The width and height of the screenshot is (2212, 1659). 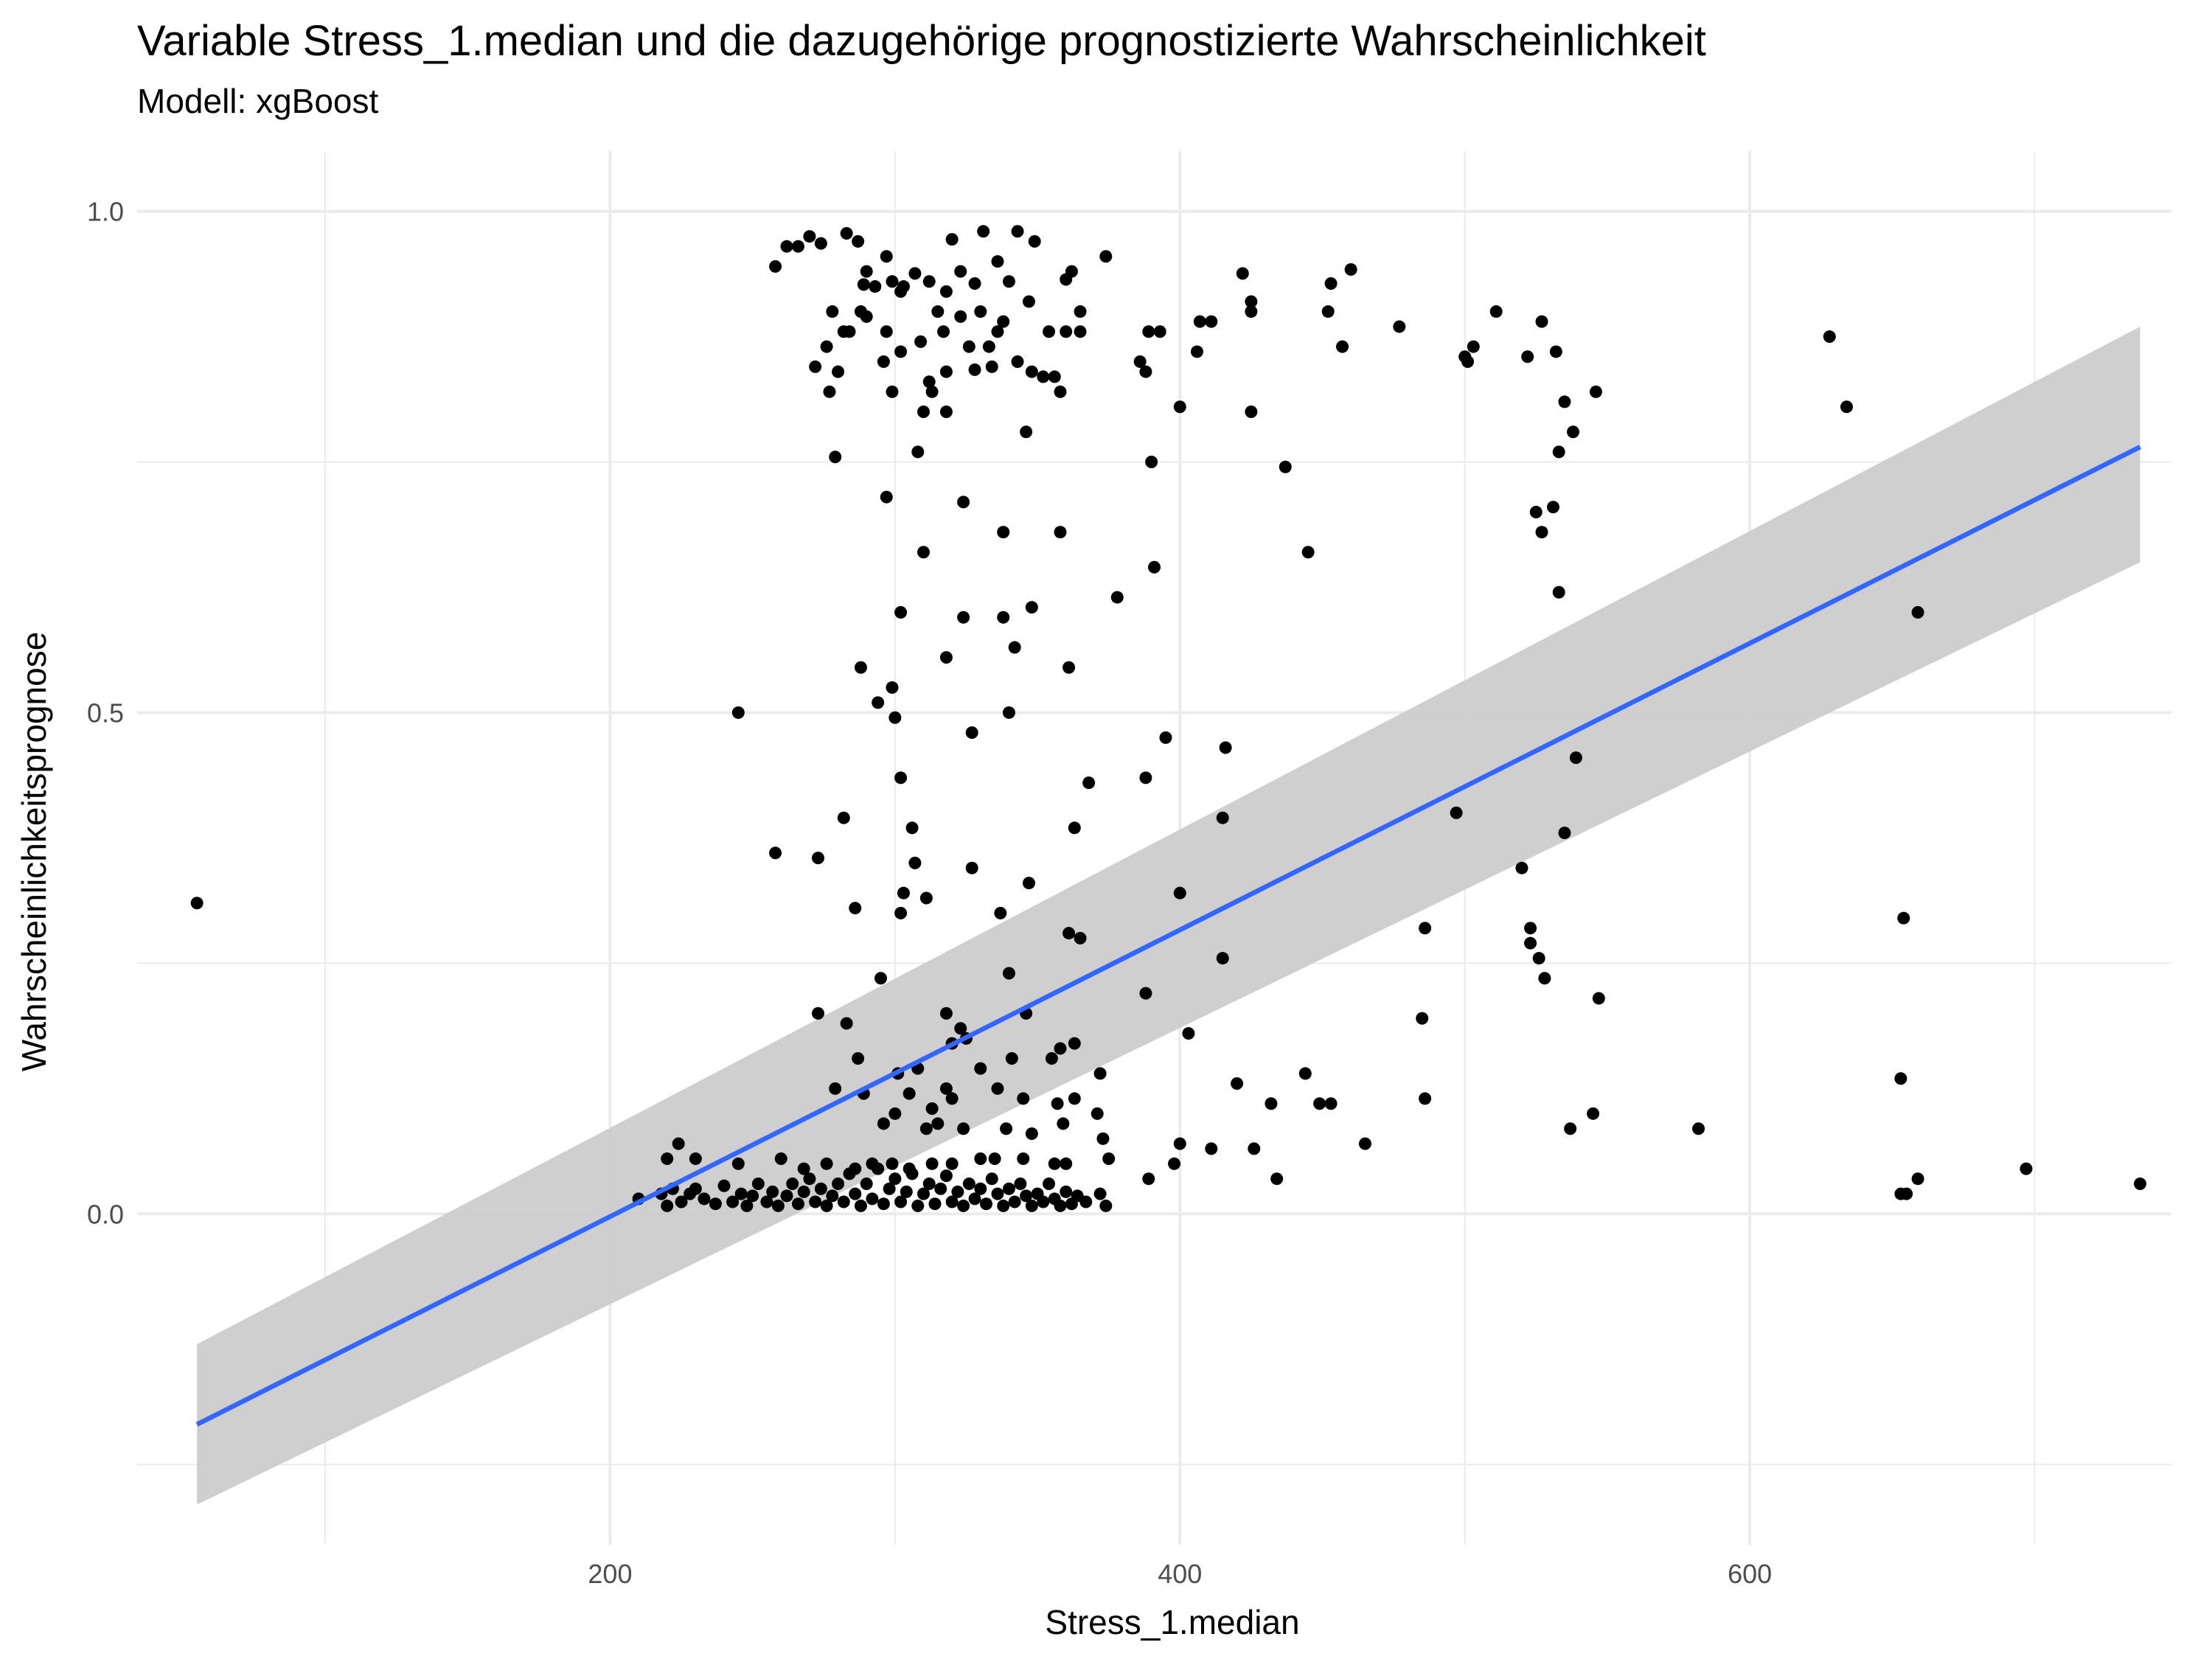 What do you see at coordinates (258, 101) in the screenshot?
I see `chart-subtitle: Modell: xgBoost` at bounding box center [258, 101].